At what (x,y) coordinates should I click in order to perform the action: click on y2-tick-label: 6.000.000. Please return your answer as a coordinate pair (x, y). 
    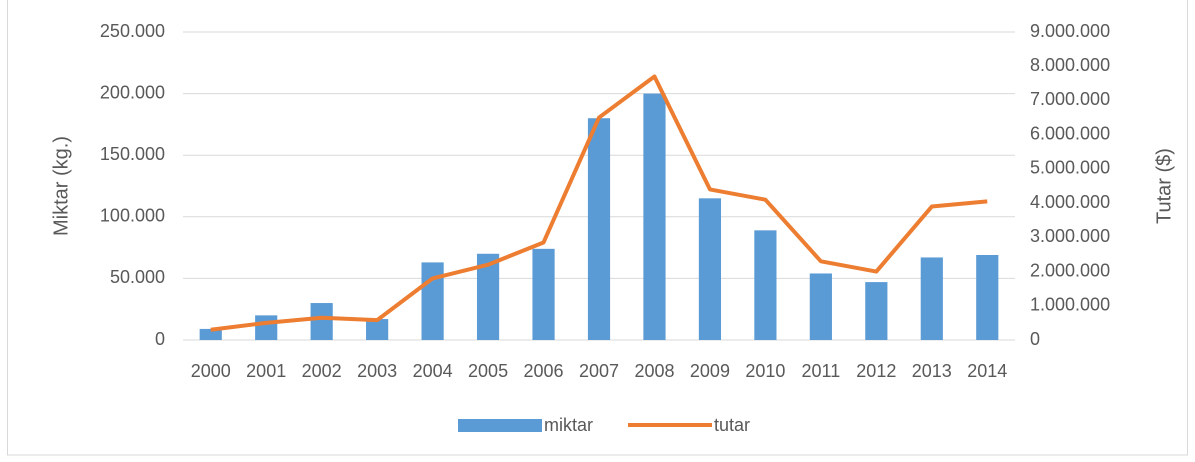
    Looking at the image, I should click on (1070, 133).